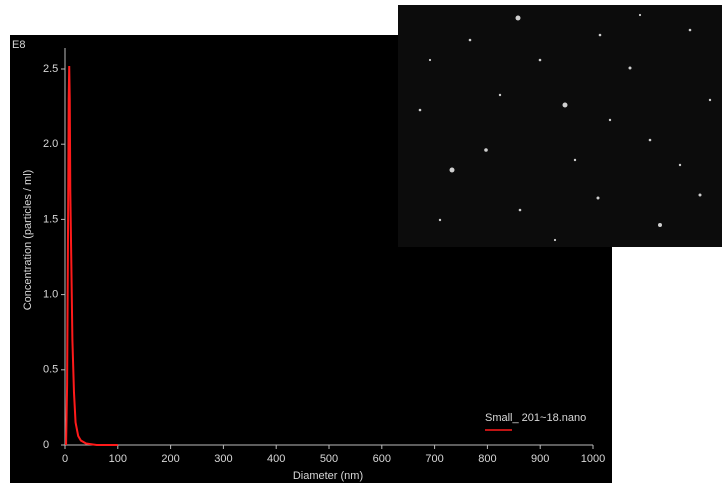 Image resolution: width=722 pixels, height=483 pixels. Describe the element at coordinates (50, 69) in the screenshot. I see `y-tick-label: 2.5` at that location.